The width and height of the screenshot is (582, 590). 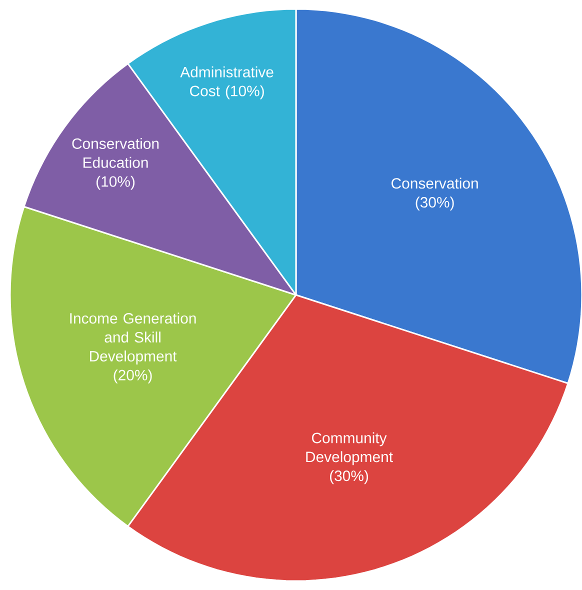 What do you see at coordinates (349, 458) in the screenshot?
I see `slice-label: Community Development (30%)` at bounding box center [349, 458].